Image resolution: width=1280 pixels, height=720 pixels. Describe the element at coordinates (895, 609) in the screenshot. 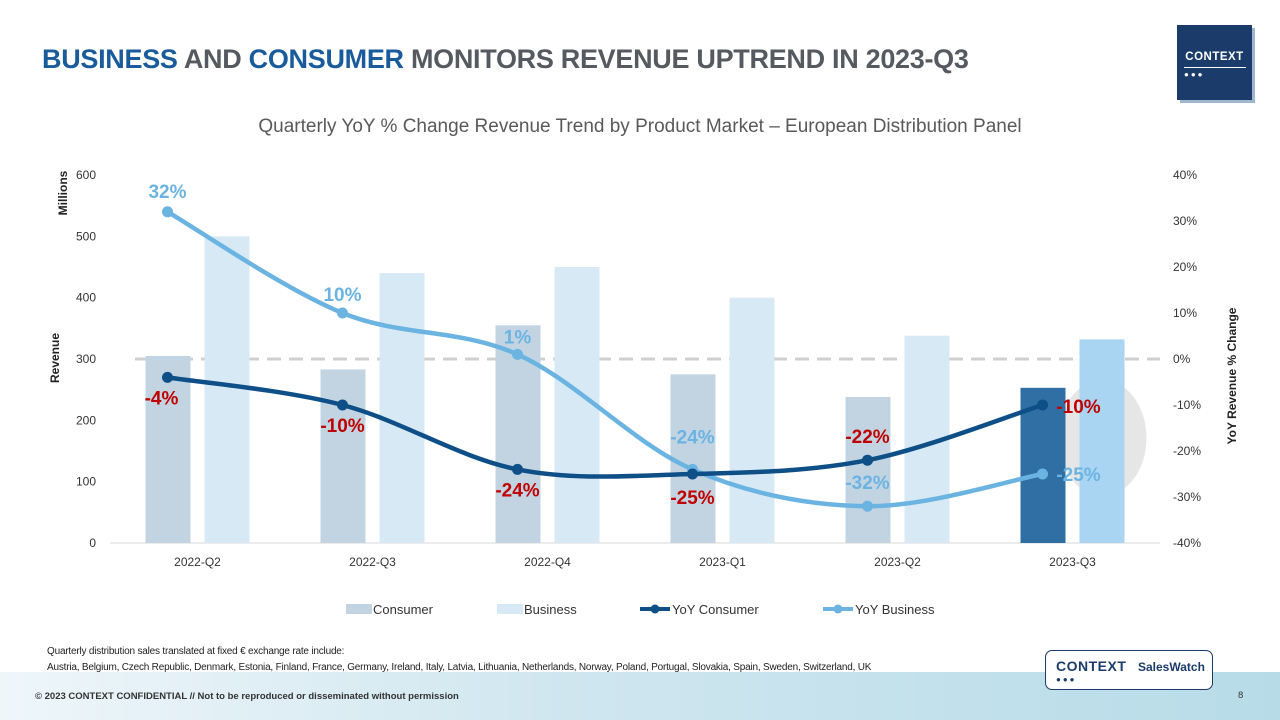

I see `legend-label: YoY Business` at that location.